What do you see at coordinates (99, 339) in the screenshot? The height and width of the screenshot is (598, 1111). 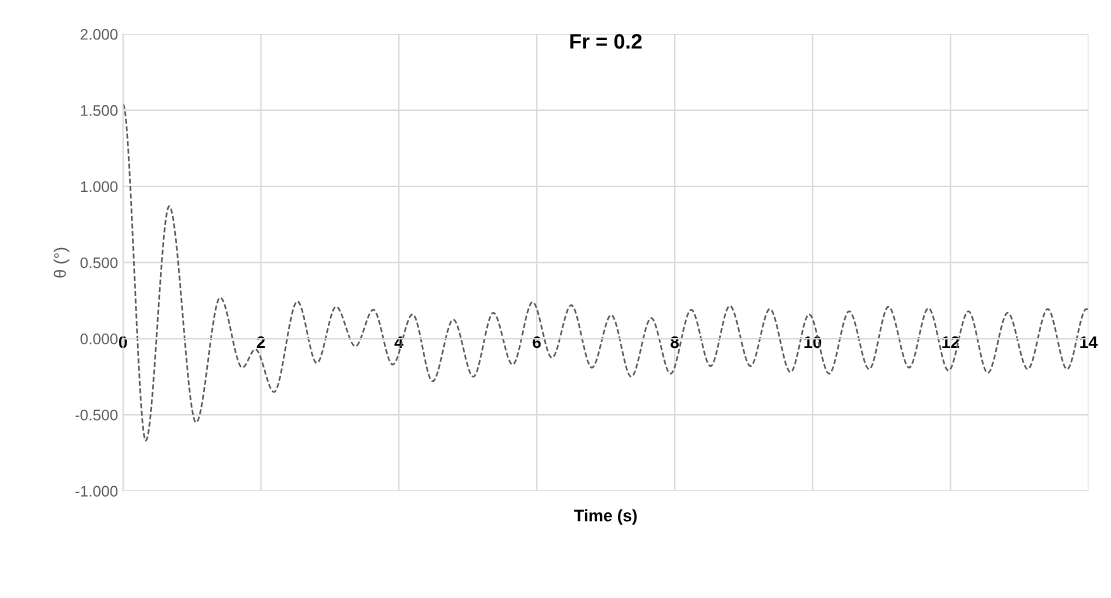 I see `y-tick-label: 0.000` at bounding box center [99, 339].